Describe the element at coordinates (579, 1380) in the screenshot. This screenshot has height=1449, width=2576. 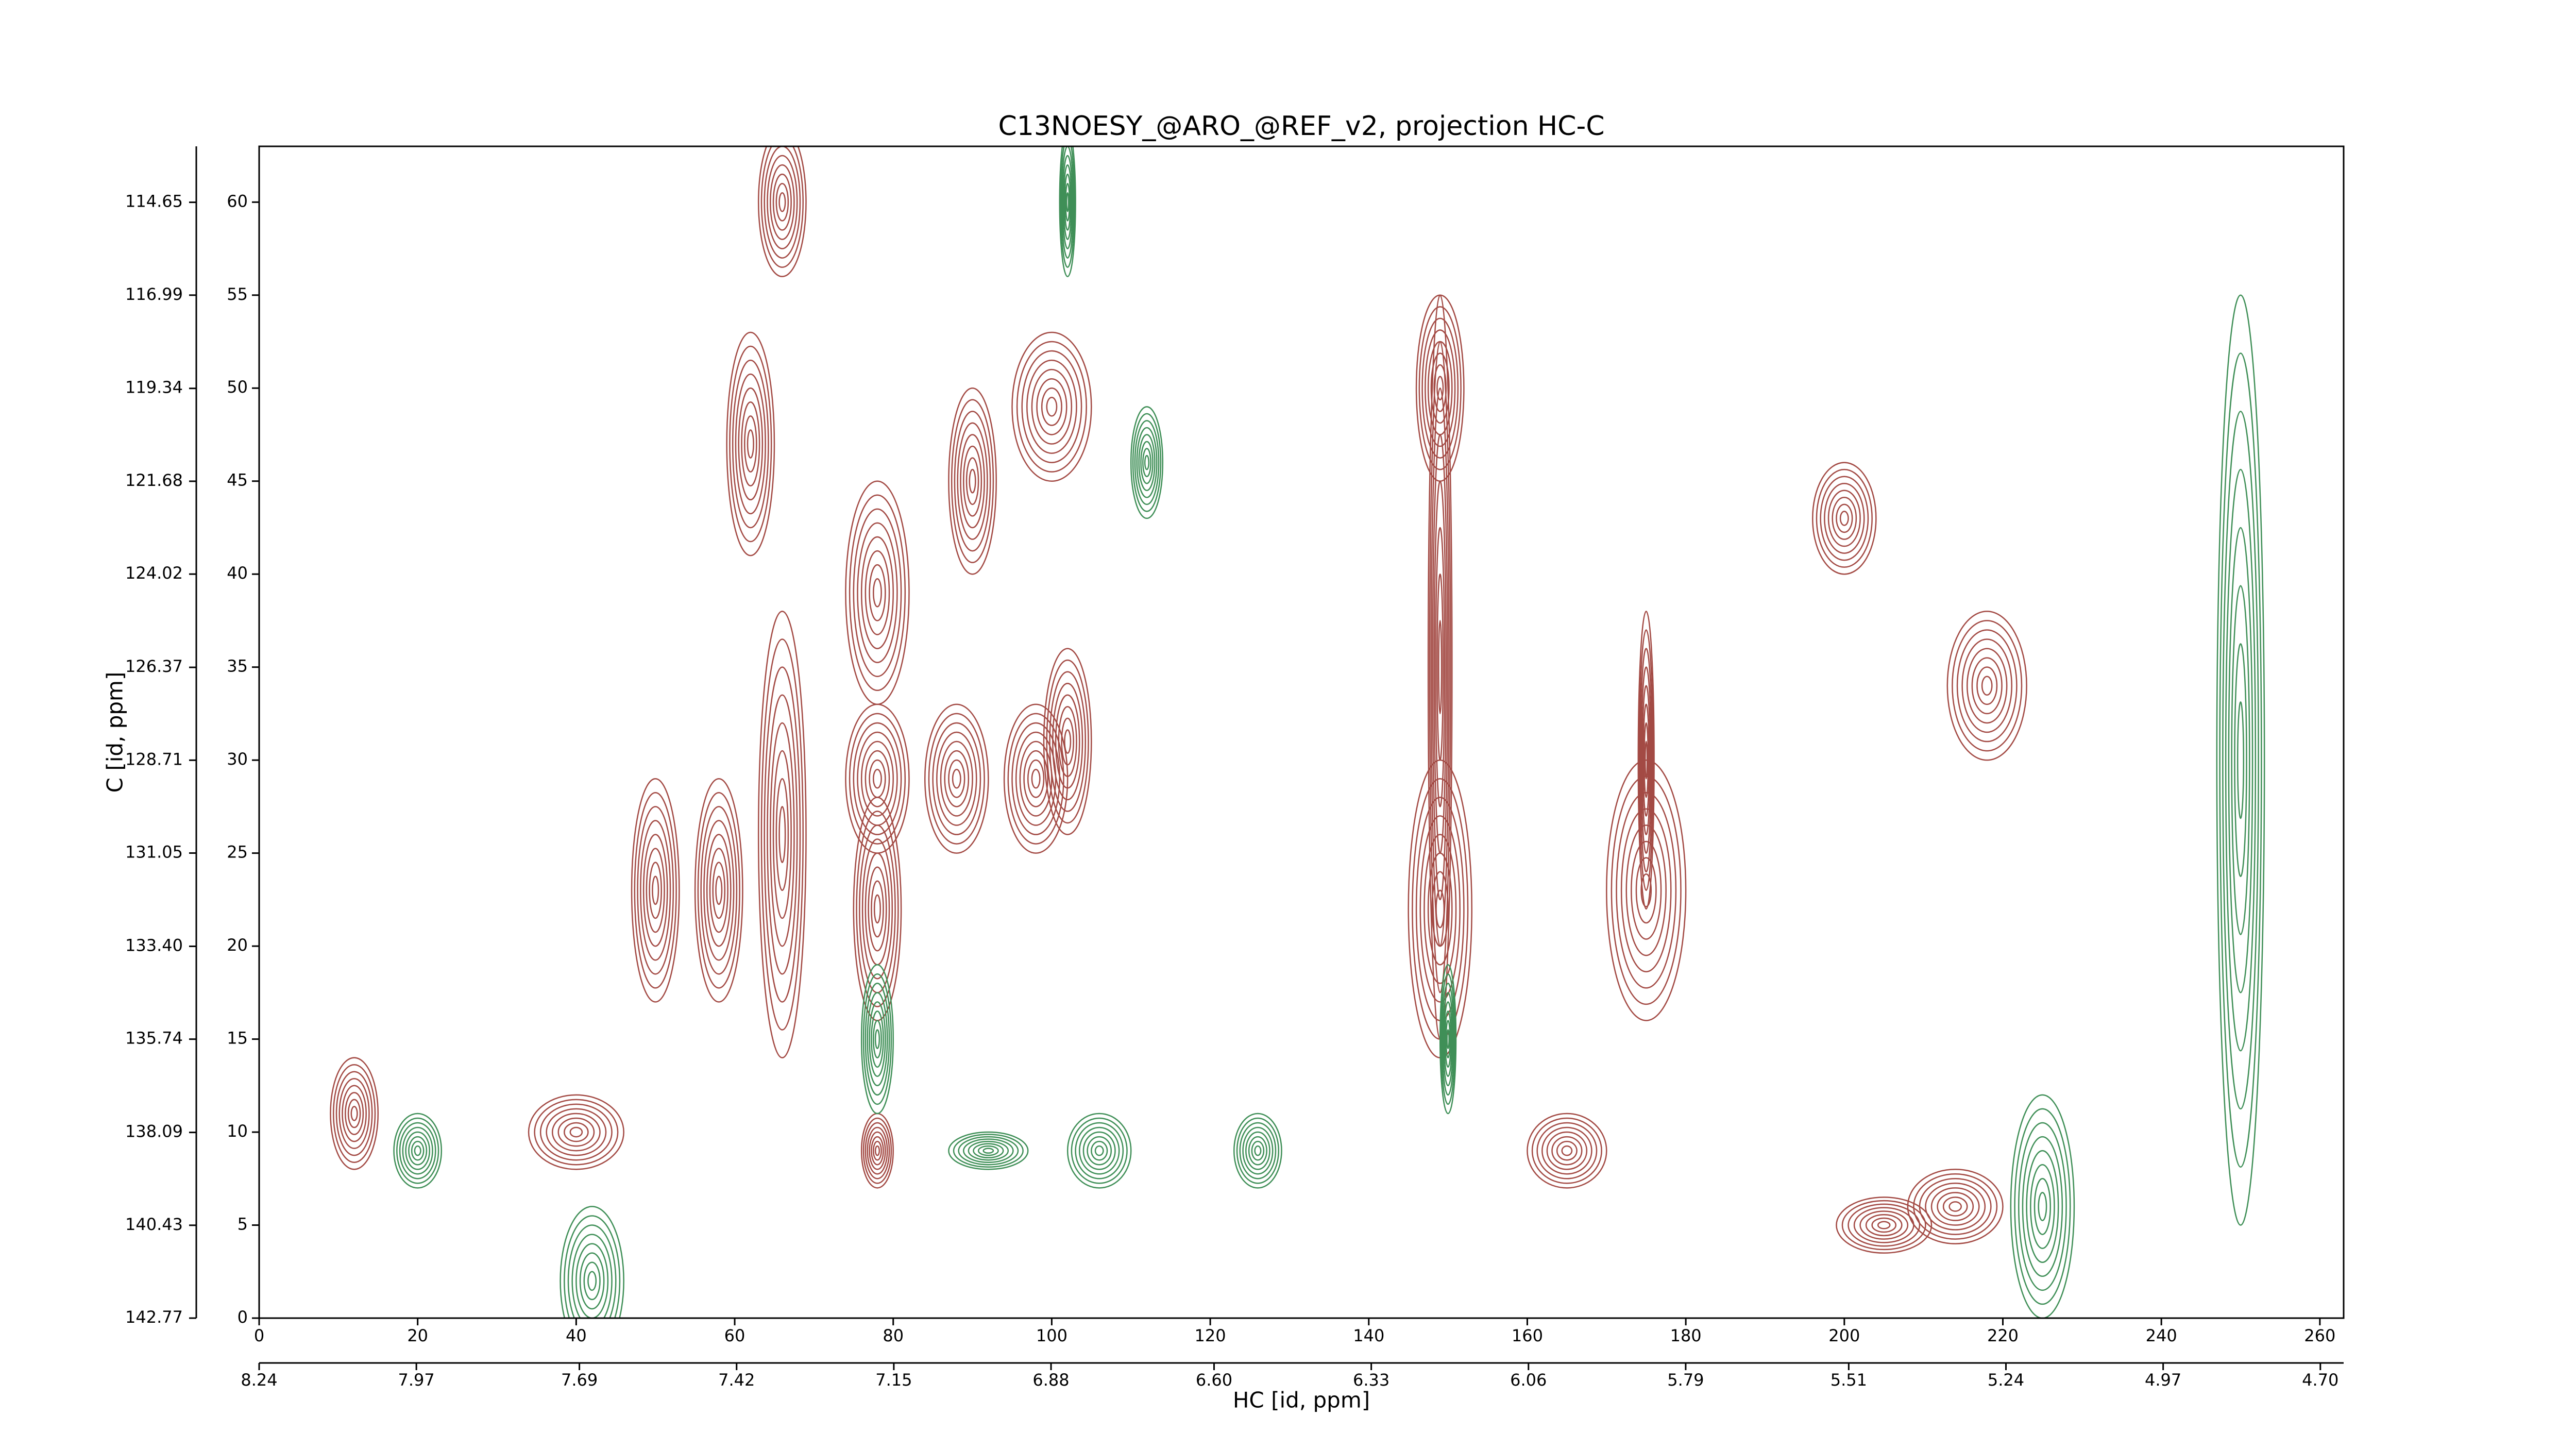
I see `x2-tick-label: 7.69` at that location.